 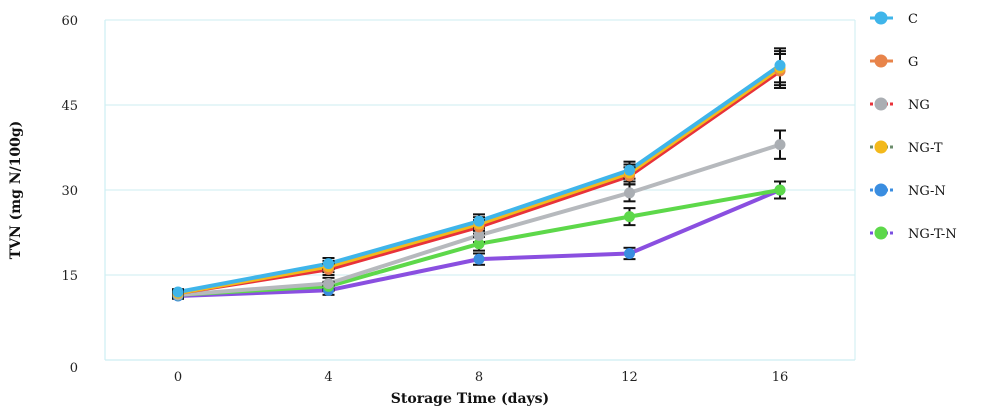 I want to click on legend-item-g: G, so click(x=894, y=62).